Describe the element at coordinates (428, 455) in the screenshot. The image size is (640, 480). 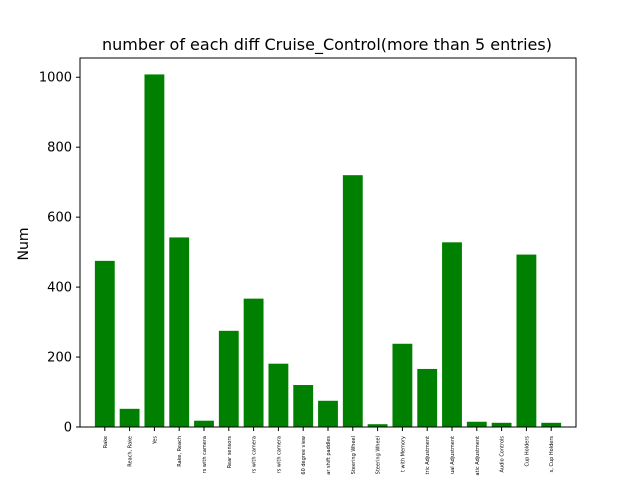
I see `x-tick-label: tric Adjustment` at that location.